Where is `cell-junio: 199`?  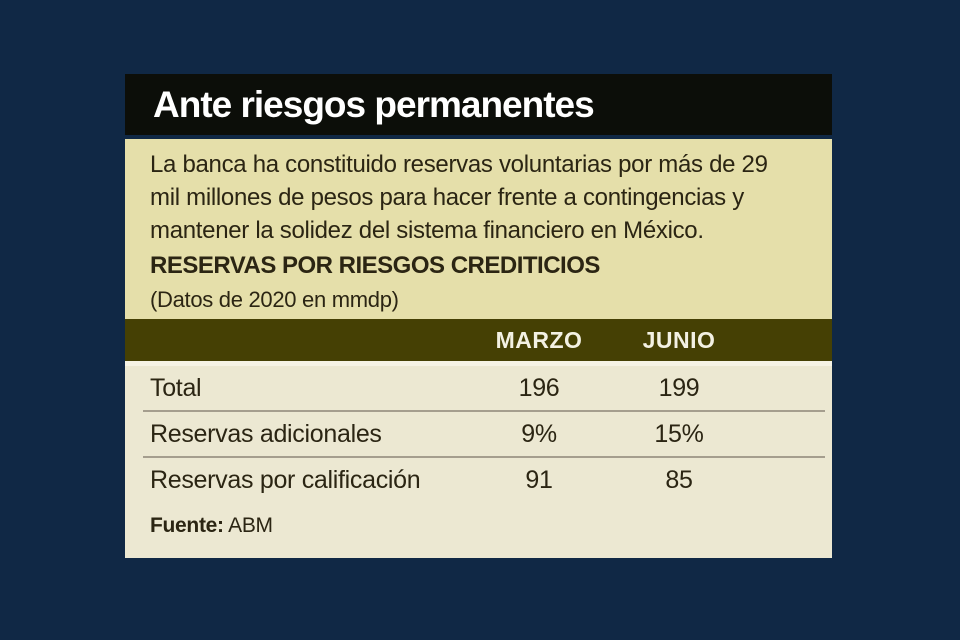
cell-junio: 199 is located at coordinates (679, 387).